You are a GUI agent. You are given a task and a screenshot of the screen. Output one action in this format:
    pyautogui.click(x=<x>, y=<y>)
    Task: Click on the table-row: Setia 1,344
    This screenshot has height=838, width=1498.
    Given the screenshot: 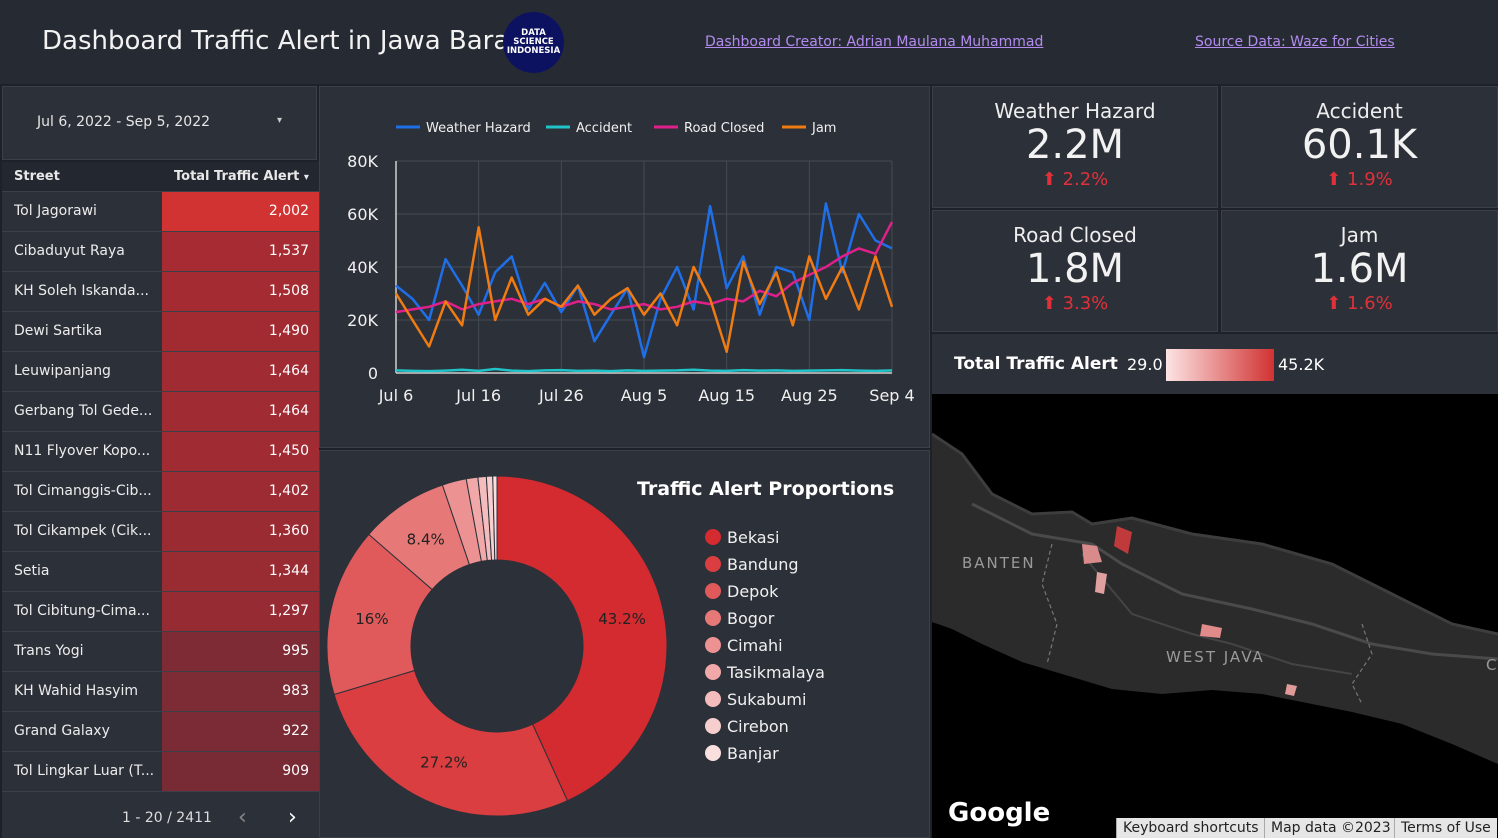 What is the action you would take?
    pyautogui.click(x=160, y=572)
    